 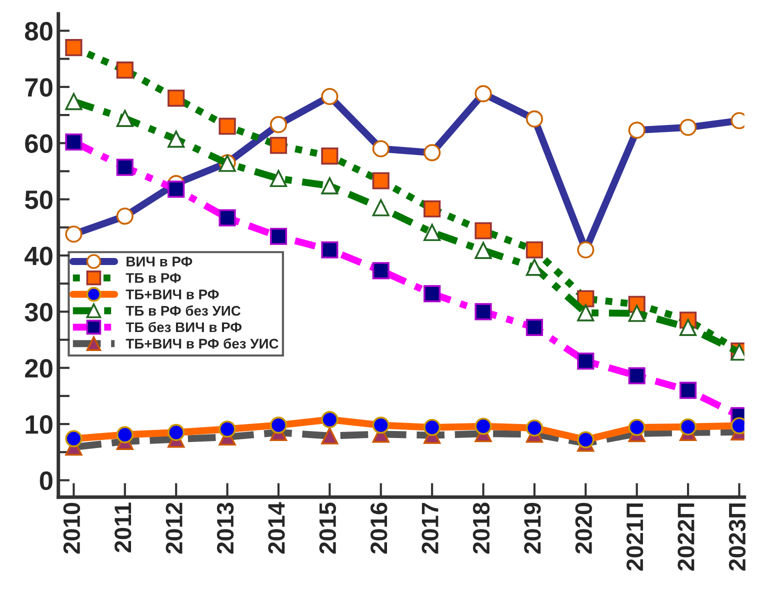 I want to click on legend-label: ВИЧ в РФ, so click(x=159, y=261).